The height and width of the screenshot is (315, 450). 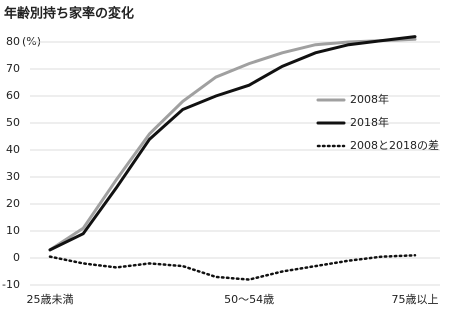 What do you see at coordinates (13, 95) in the screenshot?
I see `y-tick-label: 60` at bounding box center [13, 95].